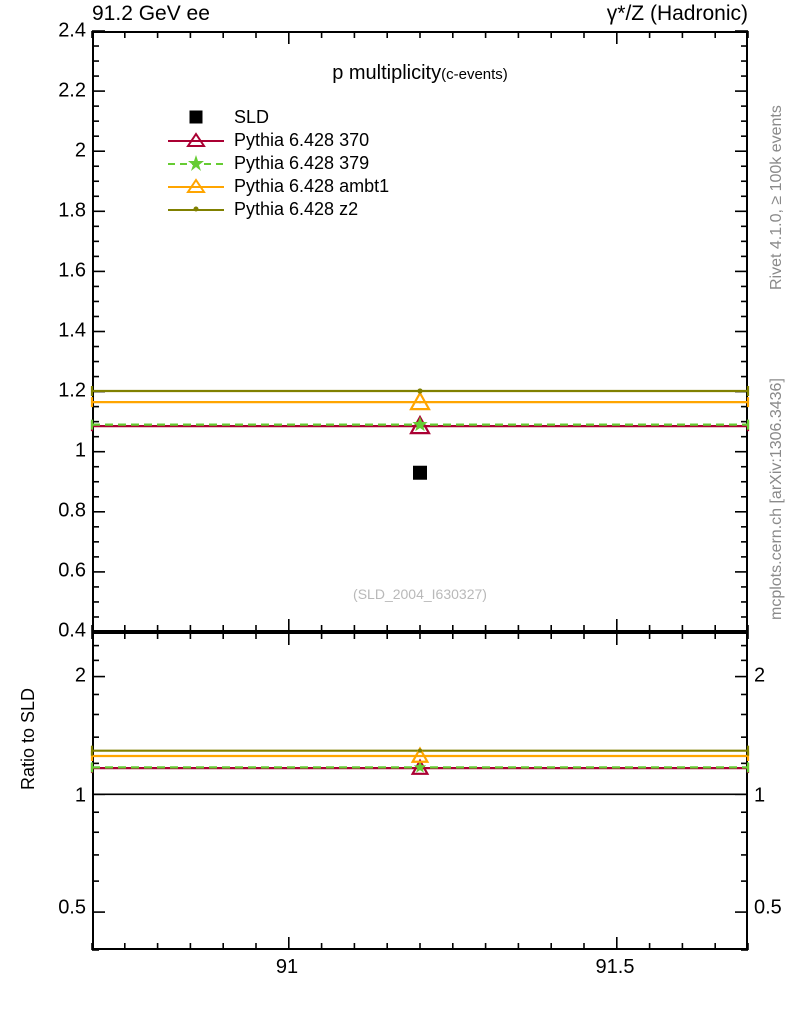  What do you see at coordinates (302, 163) in the screenshot?
I see `legend-label: Pythia 6.428 379` at bounding box center [302, 163].